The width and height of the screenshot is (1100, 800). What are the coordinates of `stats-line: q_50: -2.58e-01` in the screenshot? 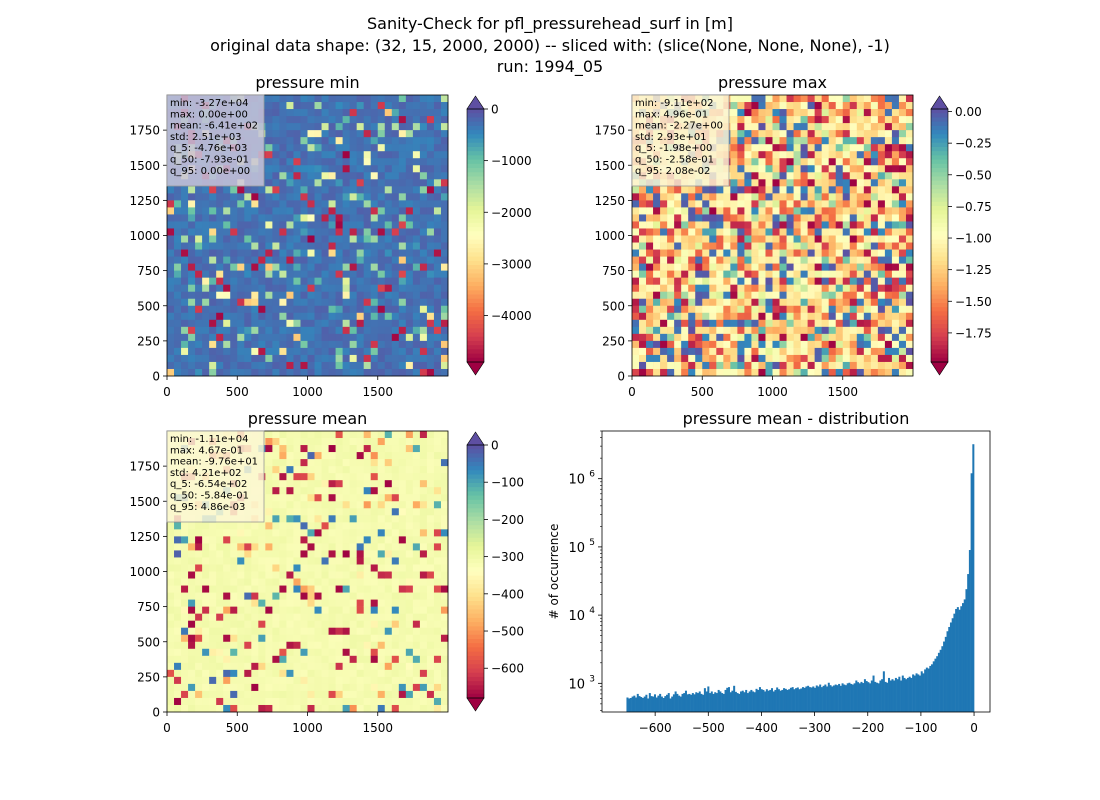 It's located at (674, 160).